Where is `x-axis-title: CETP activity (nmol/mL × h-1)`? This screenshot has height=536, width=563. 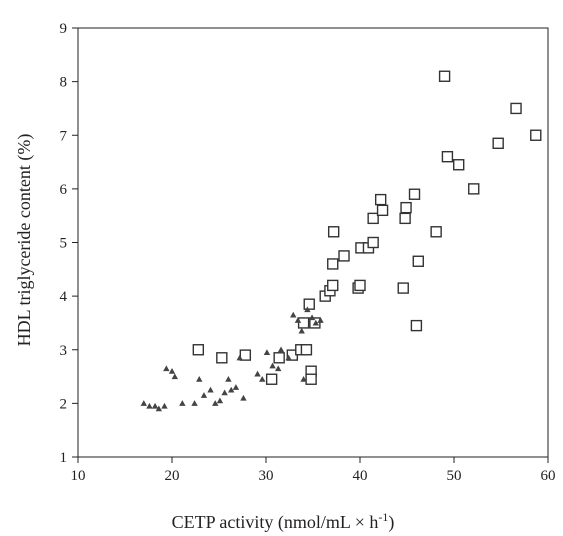 x-axis-title: CETP activity (nmol/mL × h-1) is located at coordinates (283, 521).